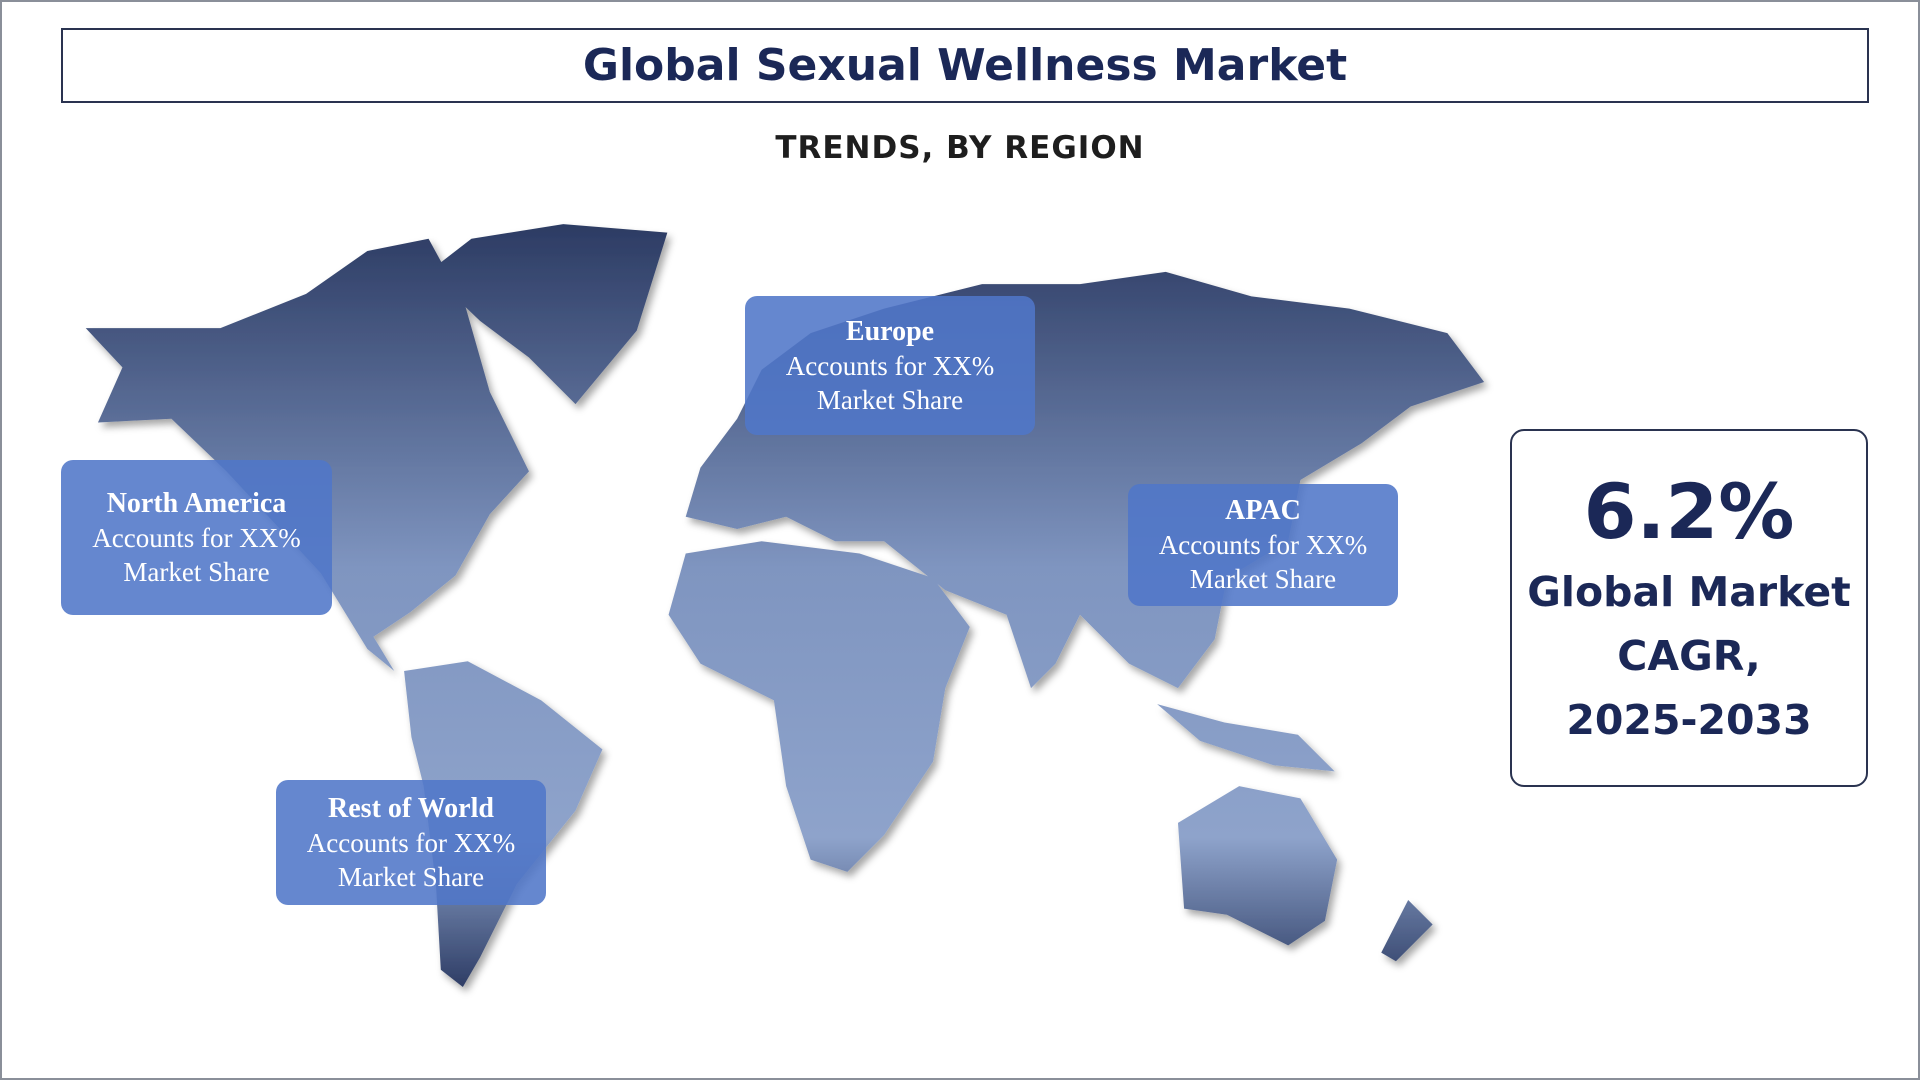  Describe the element at coordinates (1689, 592) in the screenshot. I see `cagr-label: Global Market` at that location.